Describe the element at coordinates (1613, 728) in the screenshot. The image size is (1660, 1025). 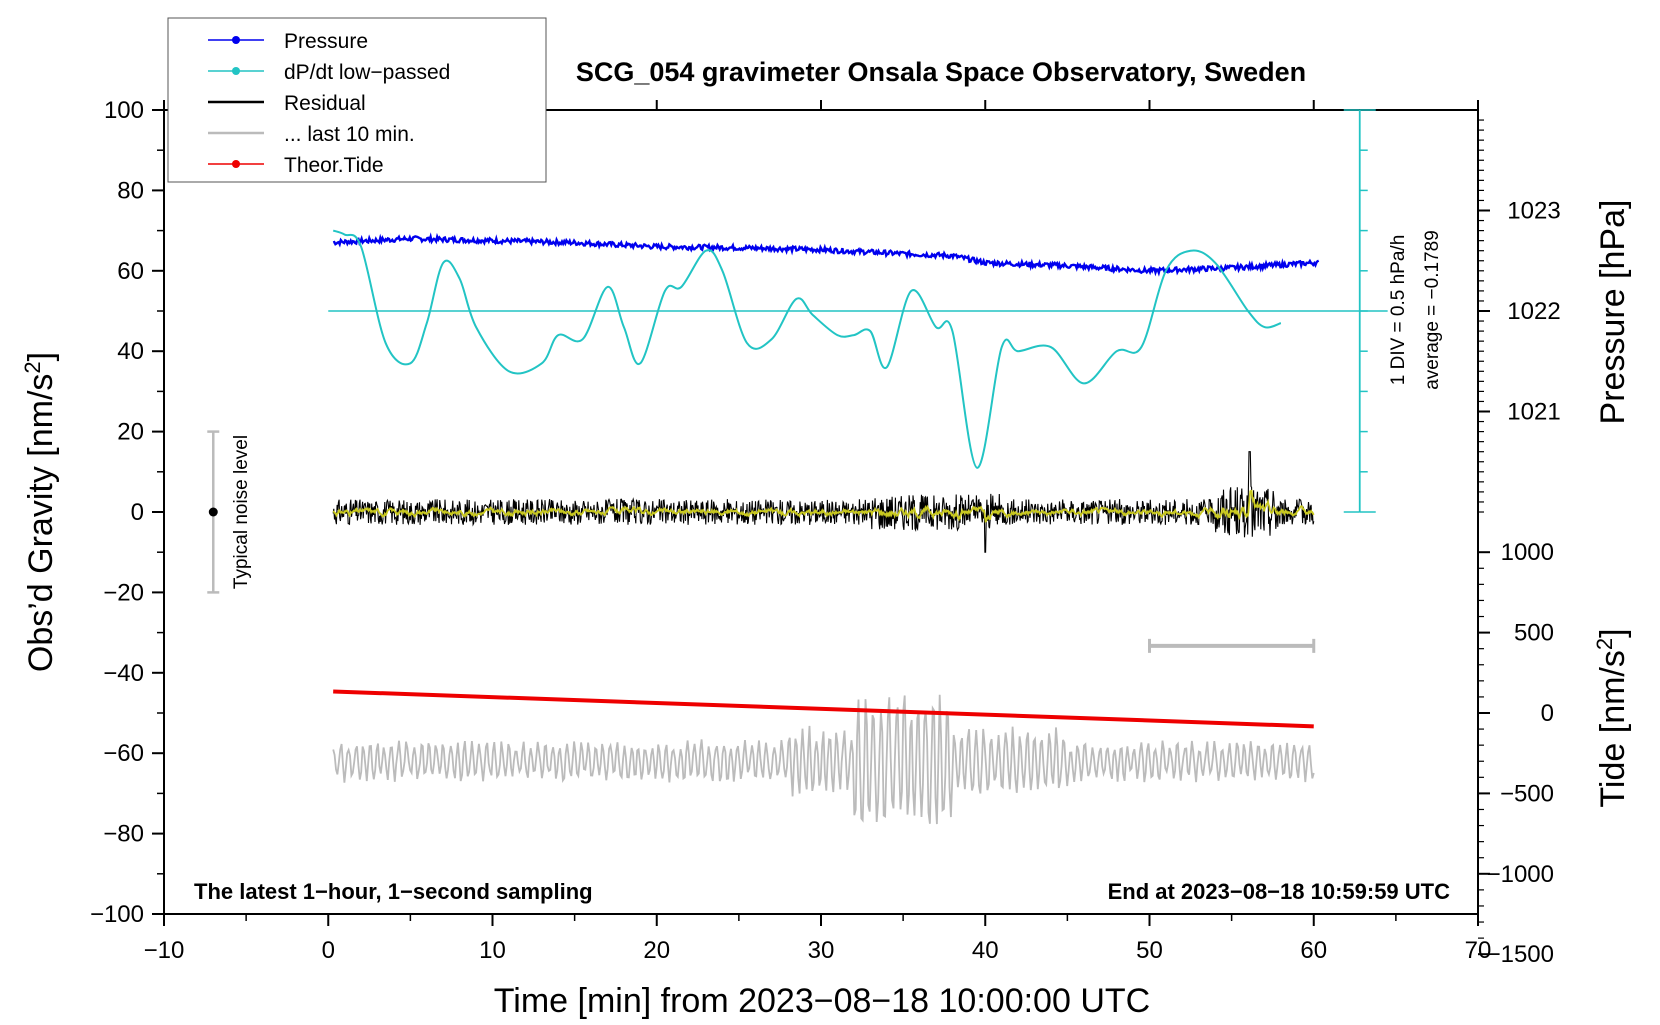
I see `tide-axis-label-text: Tide [nm/s` at that location.